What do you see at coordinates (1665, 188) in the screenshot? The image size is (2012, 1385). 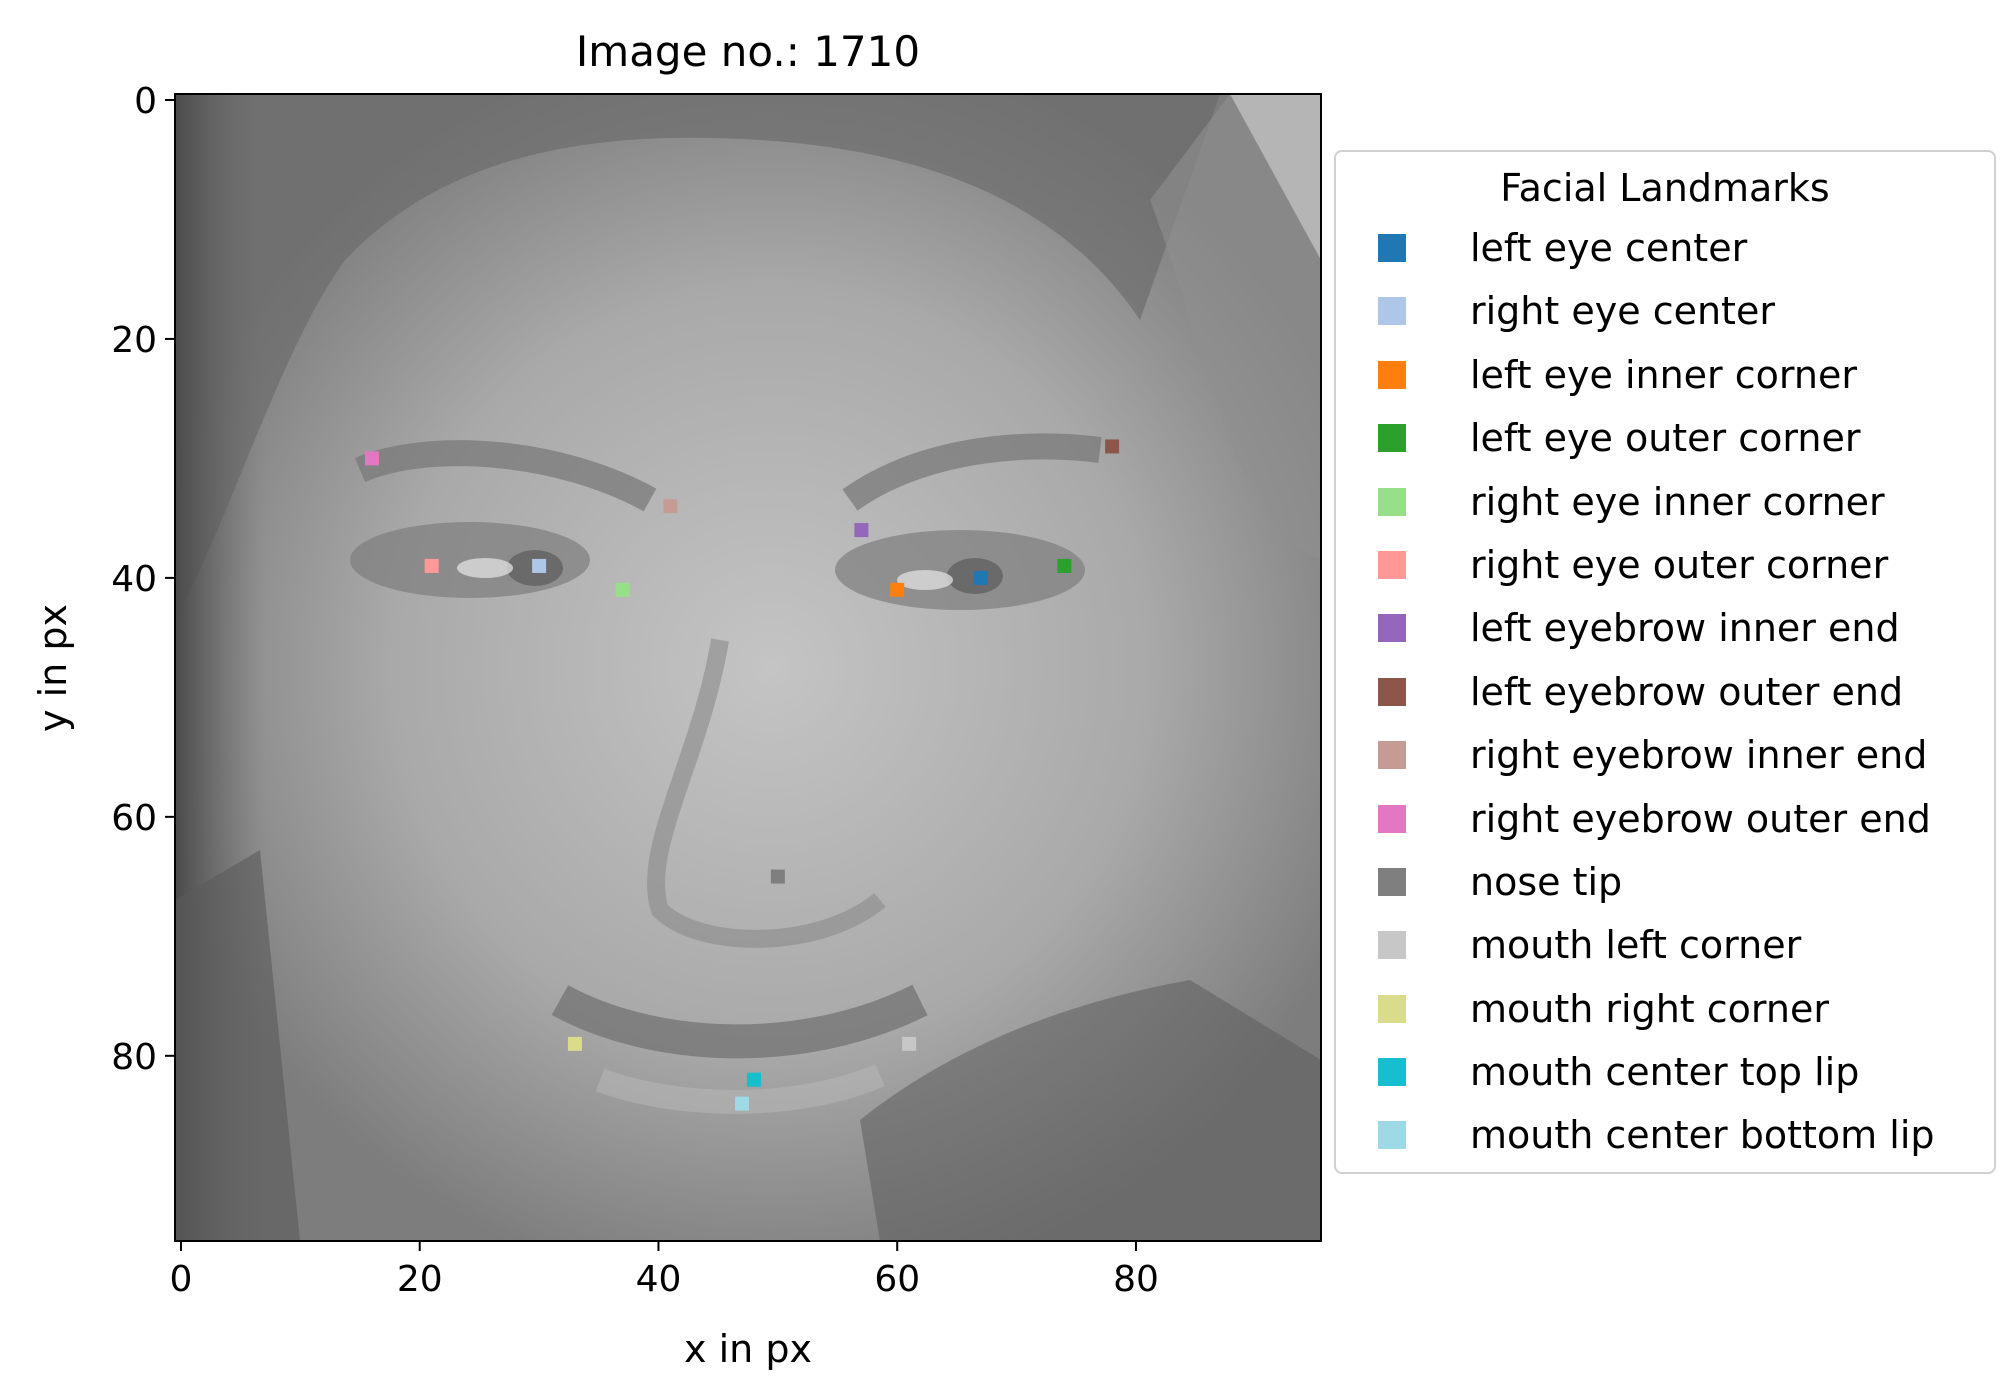 I see `legend-title: Facial Landmarks` at bounding box center [1665, 188].